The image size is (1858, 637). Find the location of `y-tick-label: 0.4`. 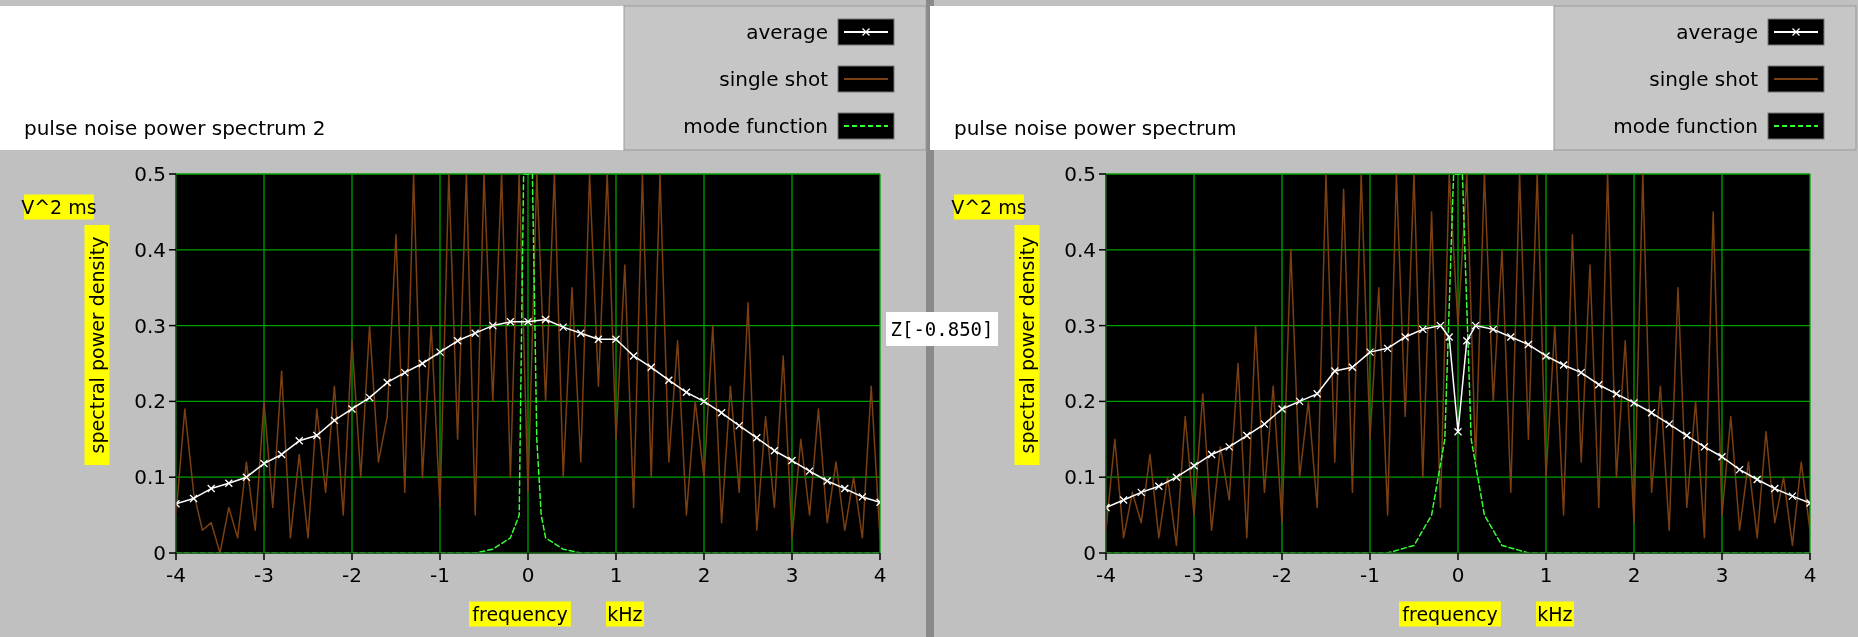

y-tick-label: 0.4 is located at coordinates (1080, 249).